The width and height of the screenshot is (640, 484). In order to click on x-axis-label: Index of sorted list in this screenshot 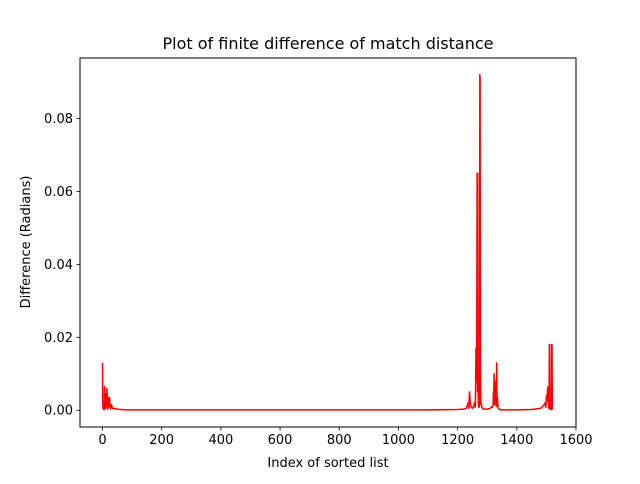, I will do `click(327, 463)`.